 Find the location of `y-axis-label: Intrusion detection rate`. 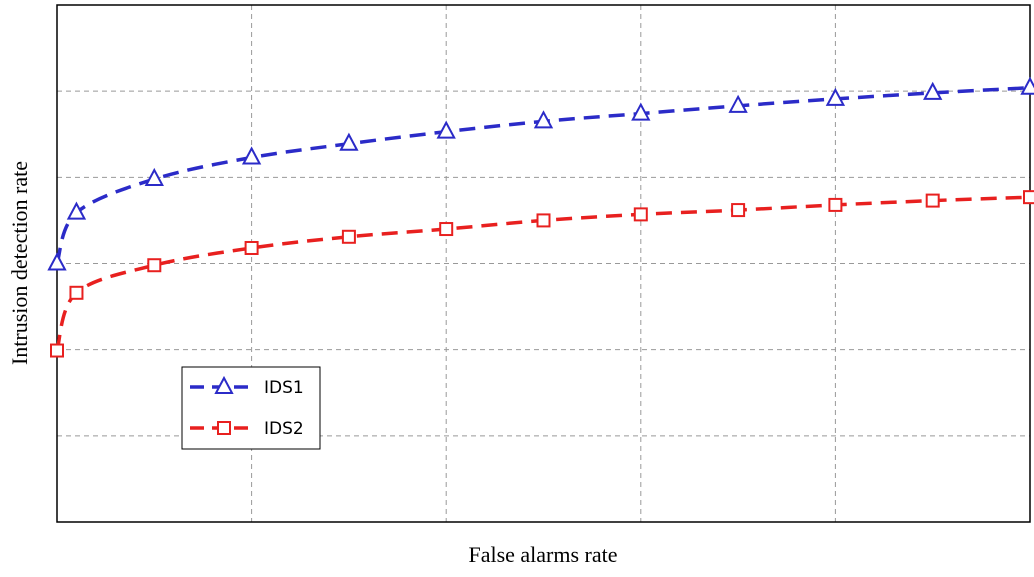

y-axis-label: Intrusion detection rate is located at coordinates (19, 263).